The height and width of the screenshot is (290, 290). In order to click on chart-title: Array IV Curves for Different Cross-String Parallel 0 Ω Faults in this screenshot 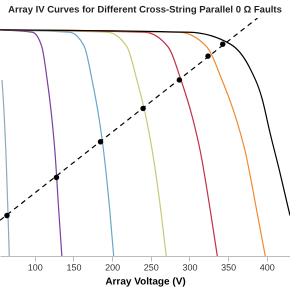, I will do `click(145, 10)`.